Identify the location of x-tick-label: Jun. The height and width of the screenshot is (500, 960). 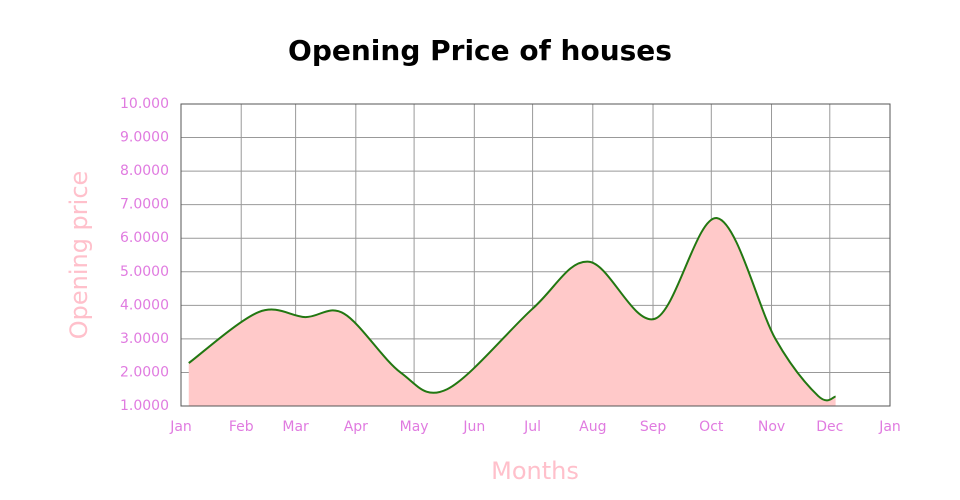
(473, 427).